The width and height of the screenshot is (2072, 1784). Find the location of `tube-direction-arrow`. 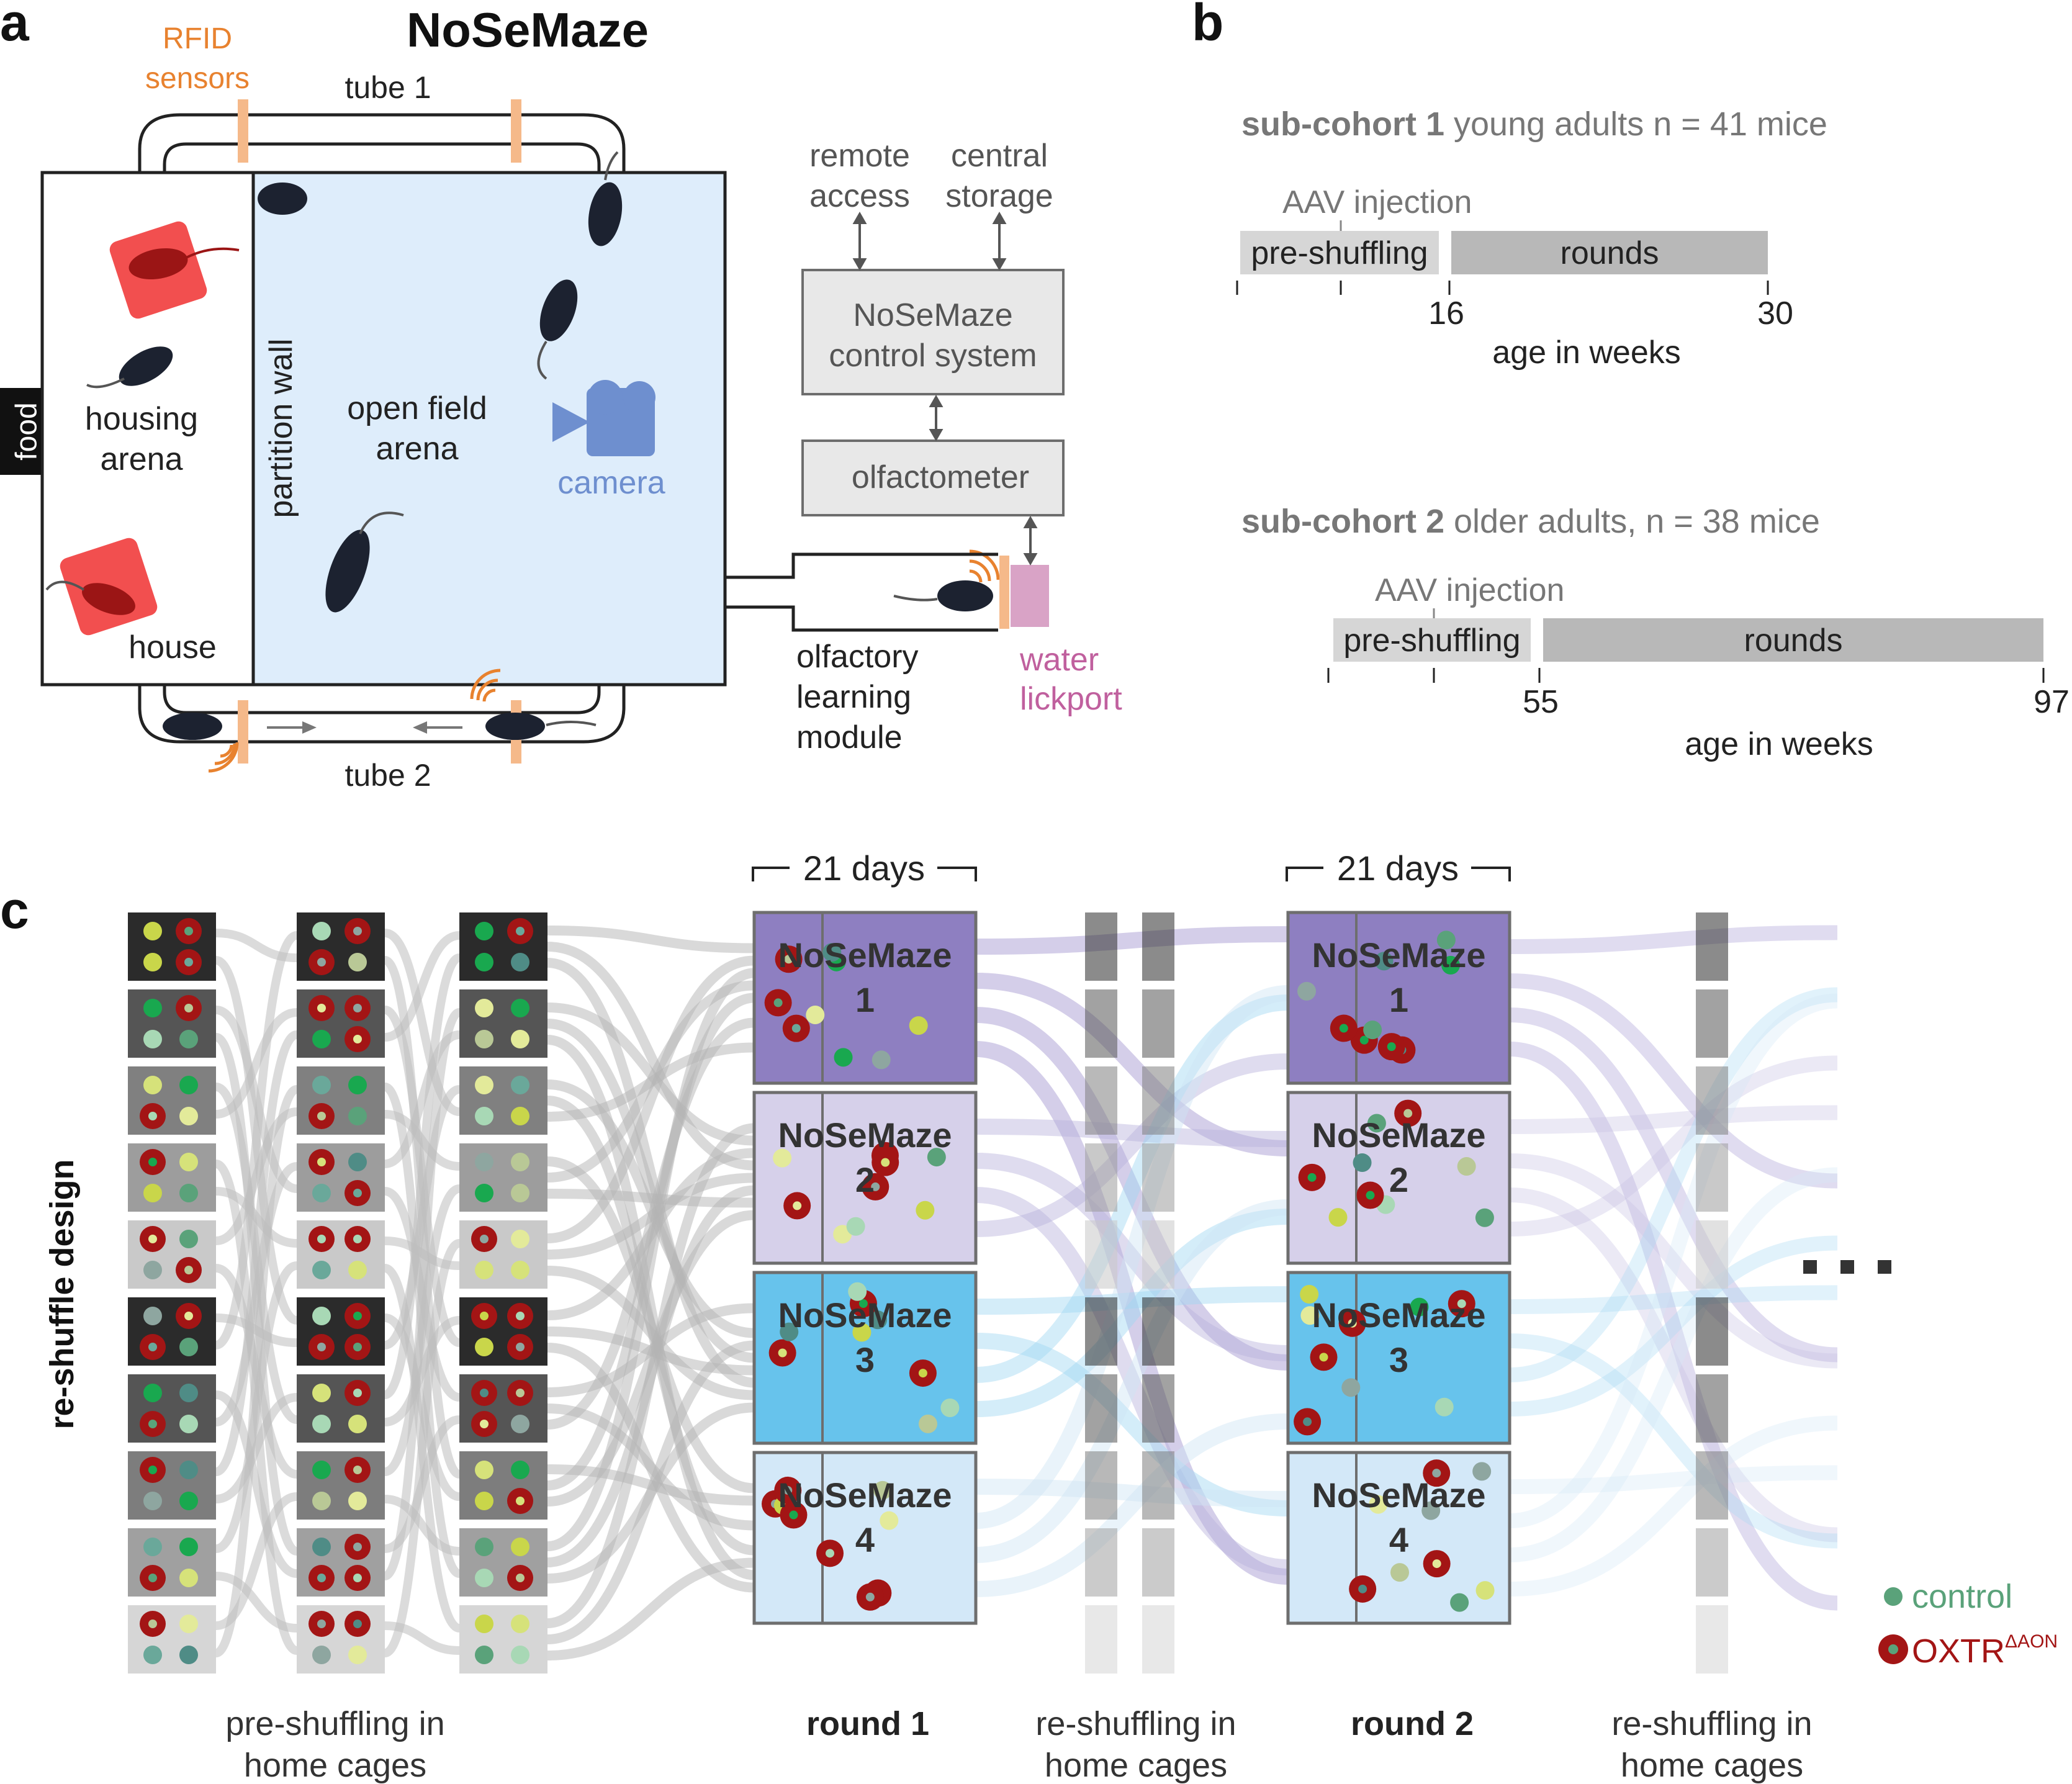

tube-direction-arrow is located at coordinates (292, 727).